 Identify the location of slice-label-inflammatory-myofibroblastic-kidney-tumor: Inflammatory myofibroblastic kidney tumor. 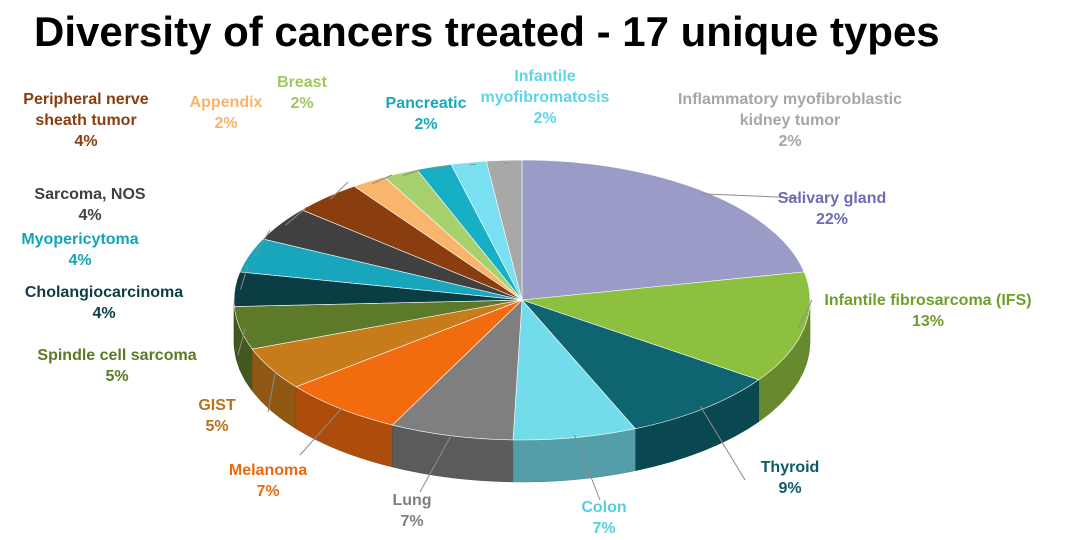
(790, 110).